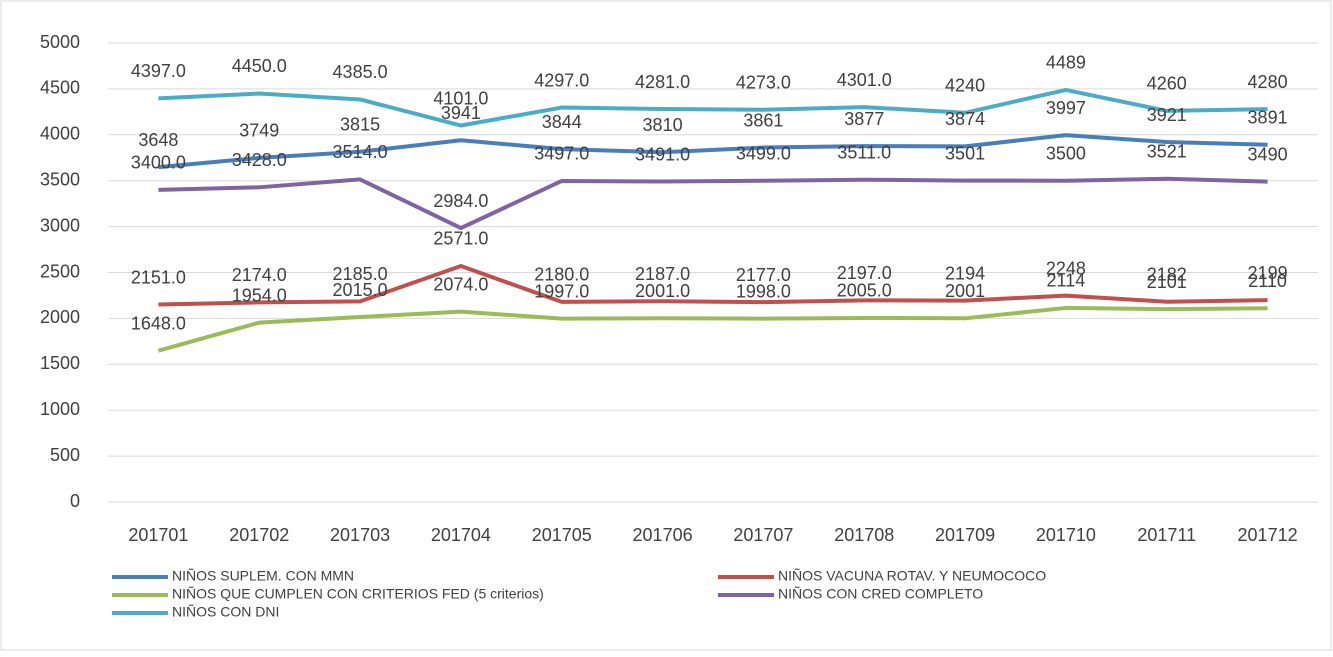 This screenshot has height=657, width=1333. I want to click on x-tick-label: 201712, so click(1268, 535).